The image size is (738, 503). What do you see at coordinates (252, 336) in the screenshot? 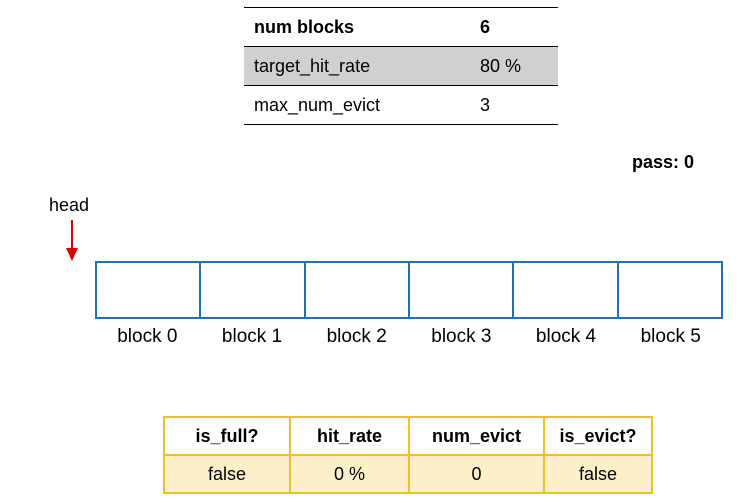
I see `block-label: block 1` at bounding box center [252, 336].